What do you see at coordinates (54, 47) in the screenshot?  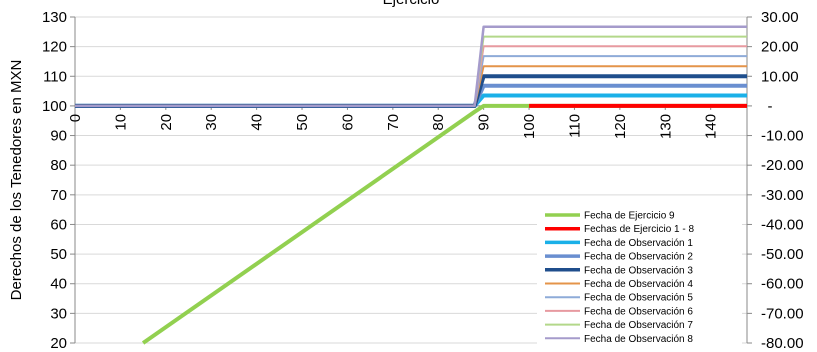 I see `y-tick-label: 120` at bounding box center [54, 47].